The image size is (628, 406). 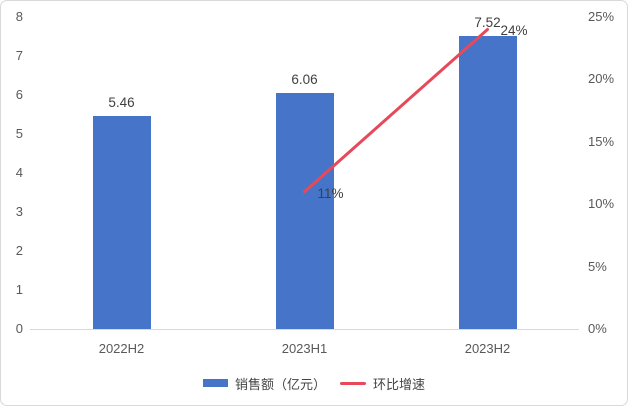 I want to click on y-axis-left-tick-label: 8, so click(x=19, y=16).